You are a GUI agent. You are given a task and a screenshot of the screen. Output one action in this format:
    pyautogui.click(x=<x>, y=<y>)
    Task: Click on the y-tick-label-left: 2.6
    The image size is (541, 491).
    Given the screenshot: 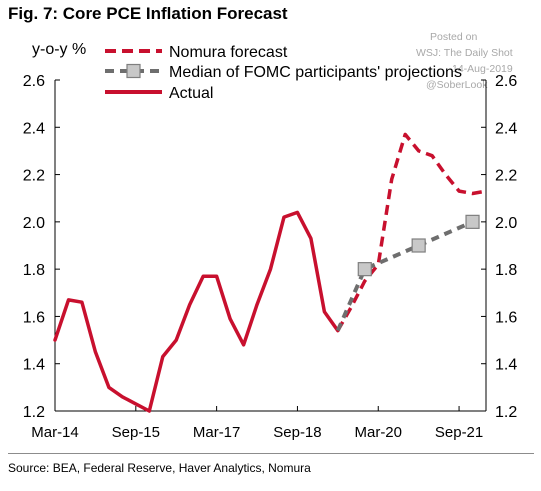 What is the action you would take?
    pyautogui.click(x=34, y=81)
    